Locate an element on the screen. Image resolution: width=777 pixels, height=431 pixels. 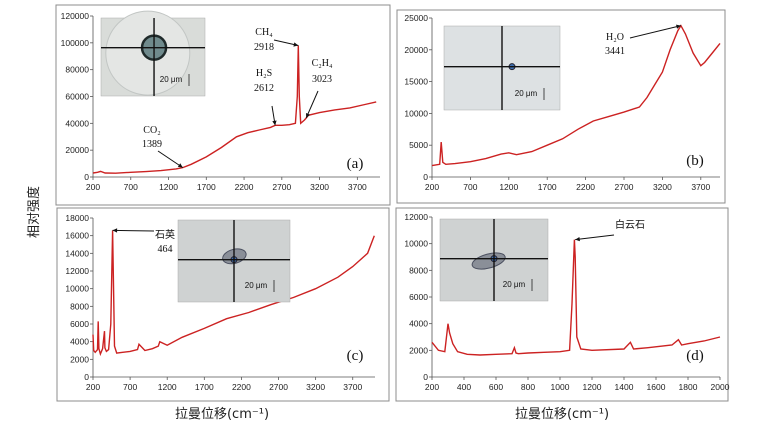
x-axis-label-left: 拉曼位移(cm⁻¹) is located at coordinates (222, 414).